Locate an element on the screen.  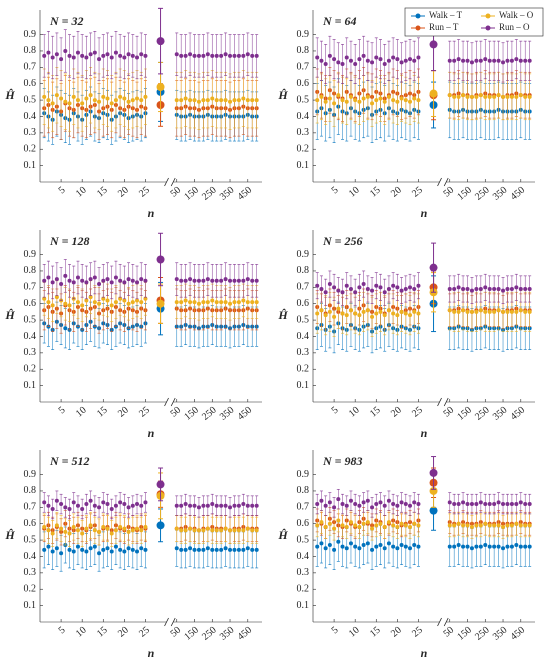
x-tick-label: 15 is located at coordinates (102, 192).